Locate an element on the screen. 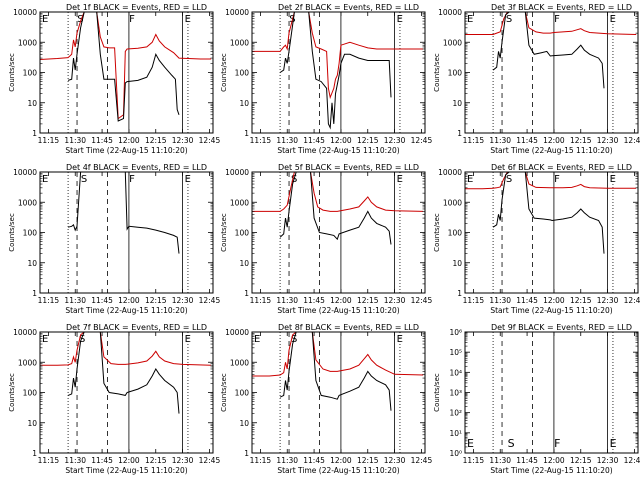 The image size is (640, 480). panel-title: Det 9f BLACK = Events, RED = LLD is located at coordinates (561, 327).